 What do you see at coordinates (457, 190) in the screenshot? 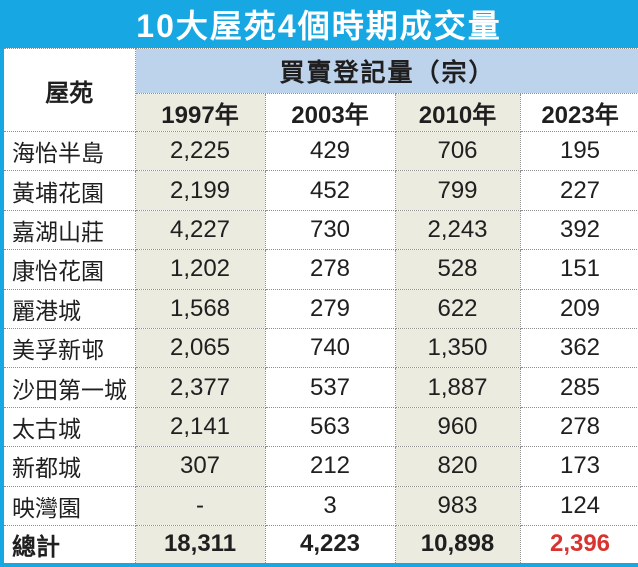
I see `value-cell: 799` at bounding box center [457, 190].